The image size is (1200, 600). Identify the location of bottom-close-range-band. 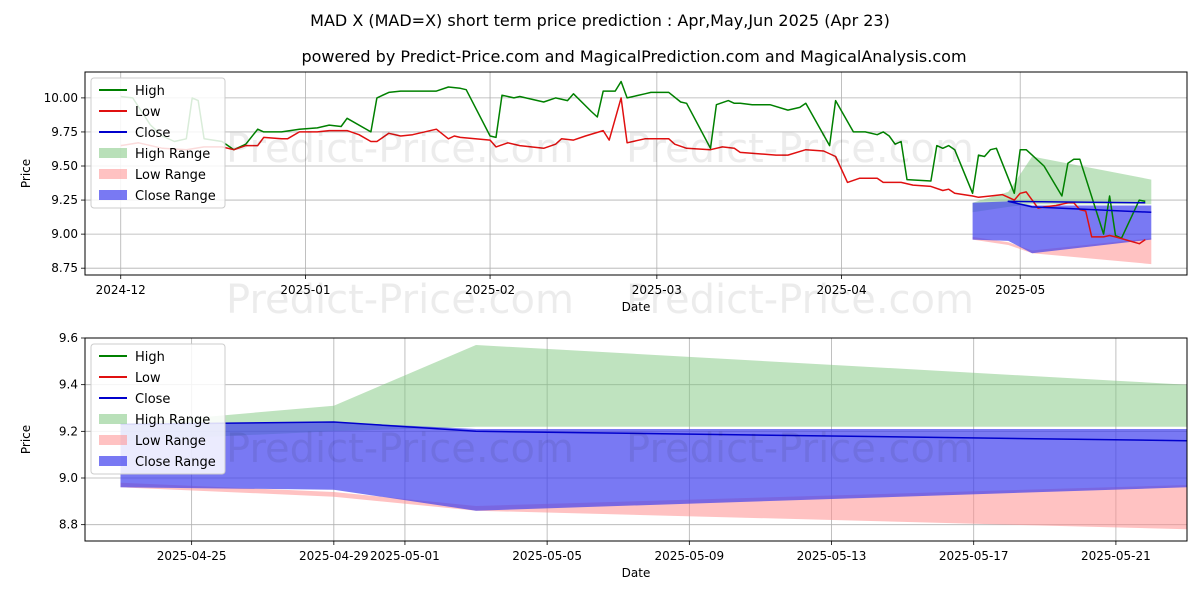
(653, 466).